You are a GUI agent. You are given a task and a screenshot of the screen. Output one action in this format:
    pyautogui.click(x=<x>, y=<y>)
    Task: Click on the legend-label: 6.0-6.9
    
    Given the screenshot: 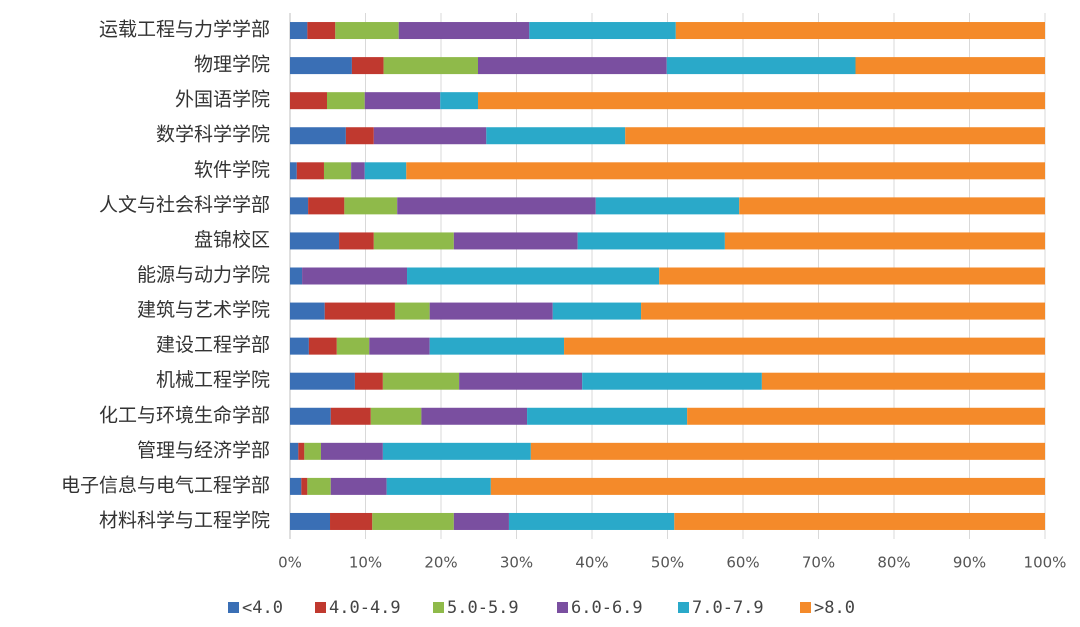 What is the action you would take?
    pyautogui.click(x=607, y=608)
    